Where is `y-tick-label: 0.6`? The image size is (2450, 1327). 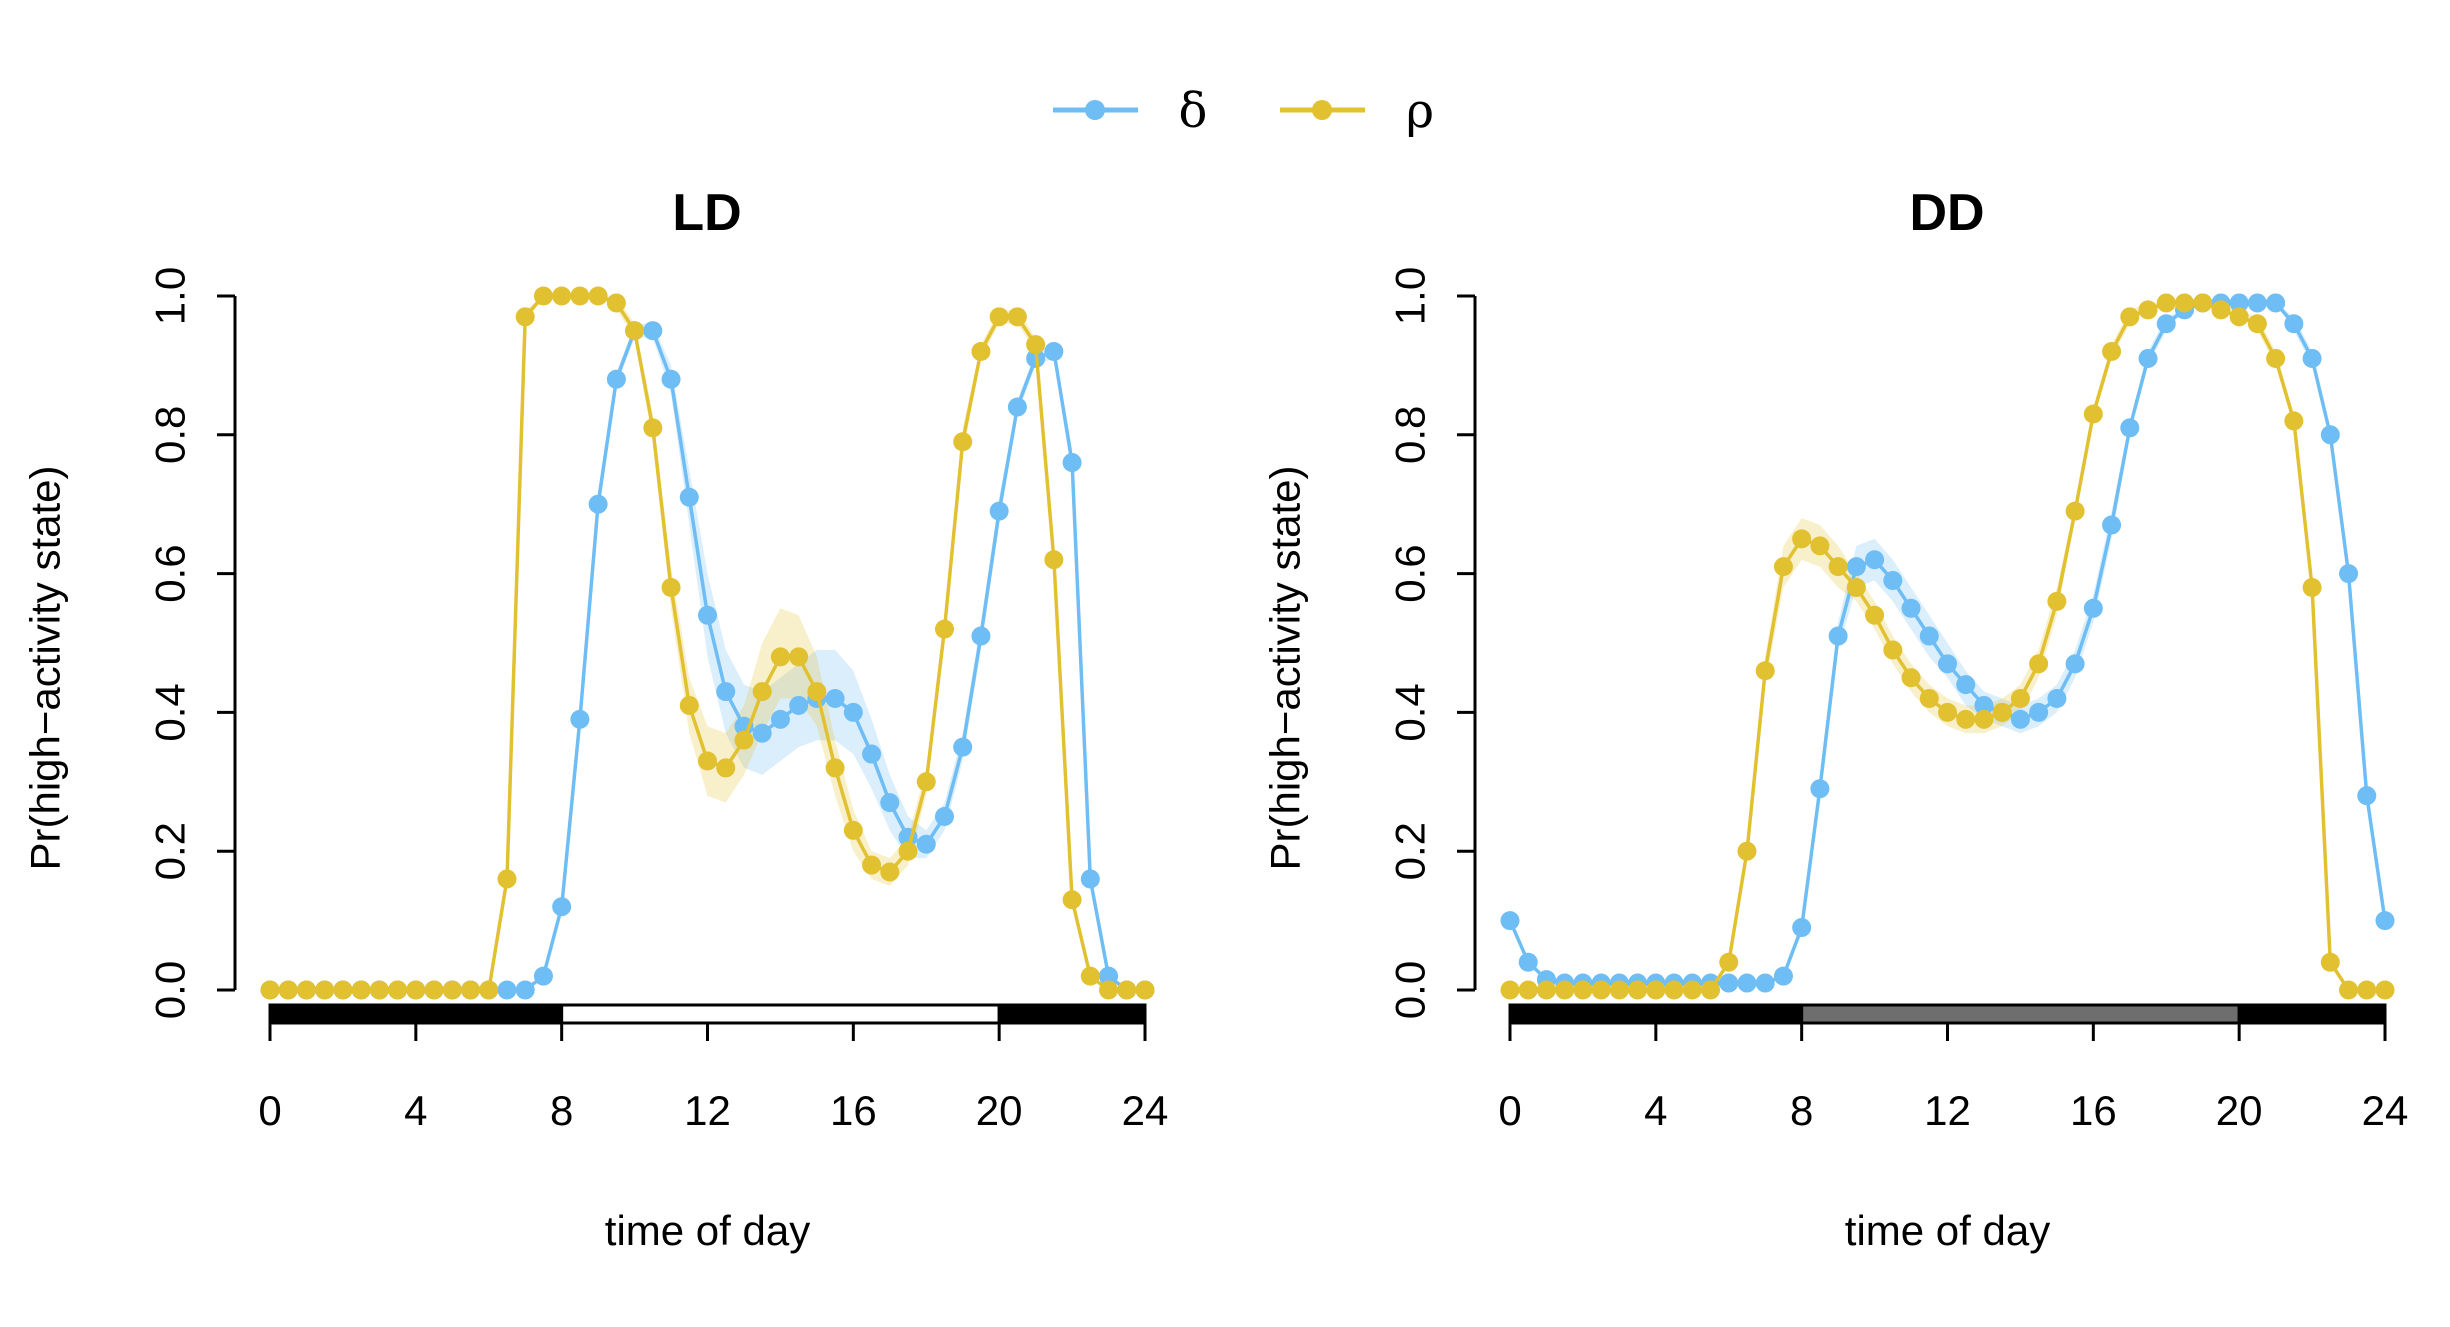
y-tick-label: 0.6 is located at coordinates (170, 573).